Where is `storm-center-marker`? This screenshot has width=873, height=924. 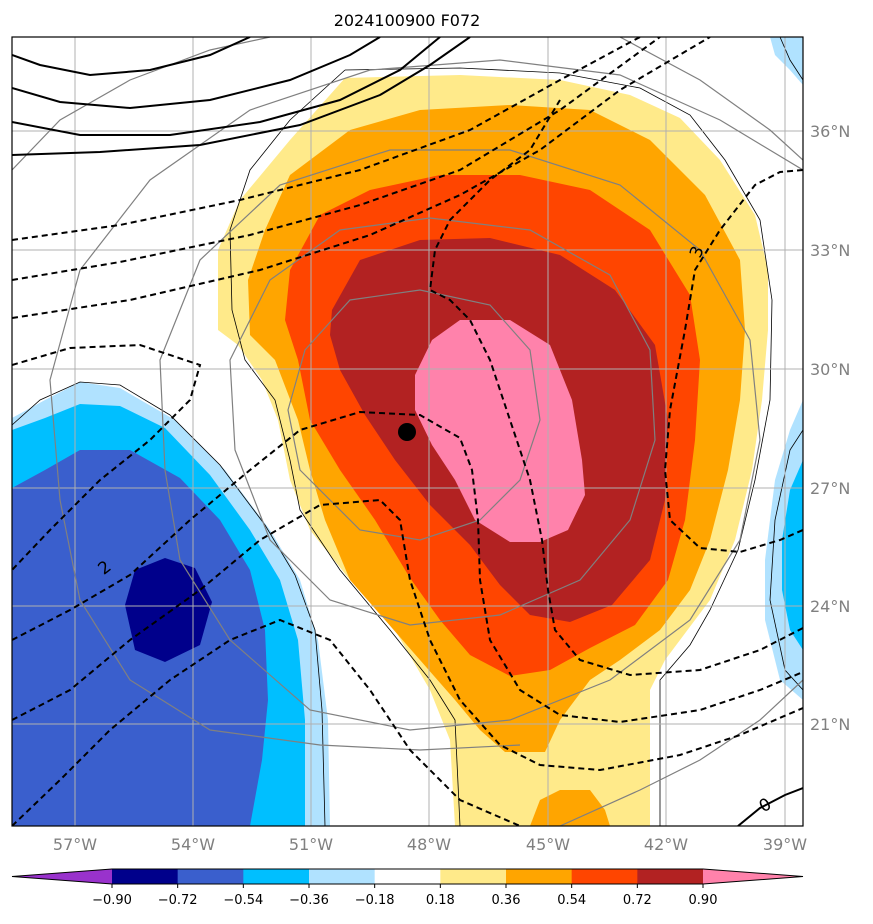
storm-center-marker is located at coordinates (407, 432).